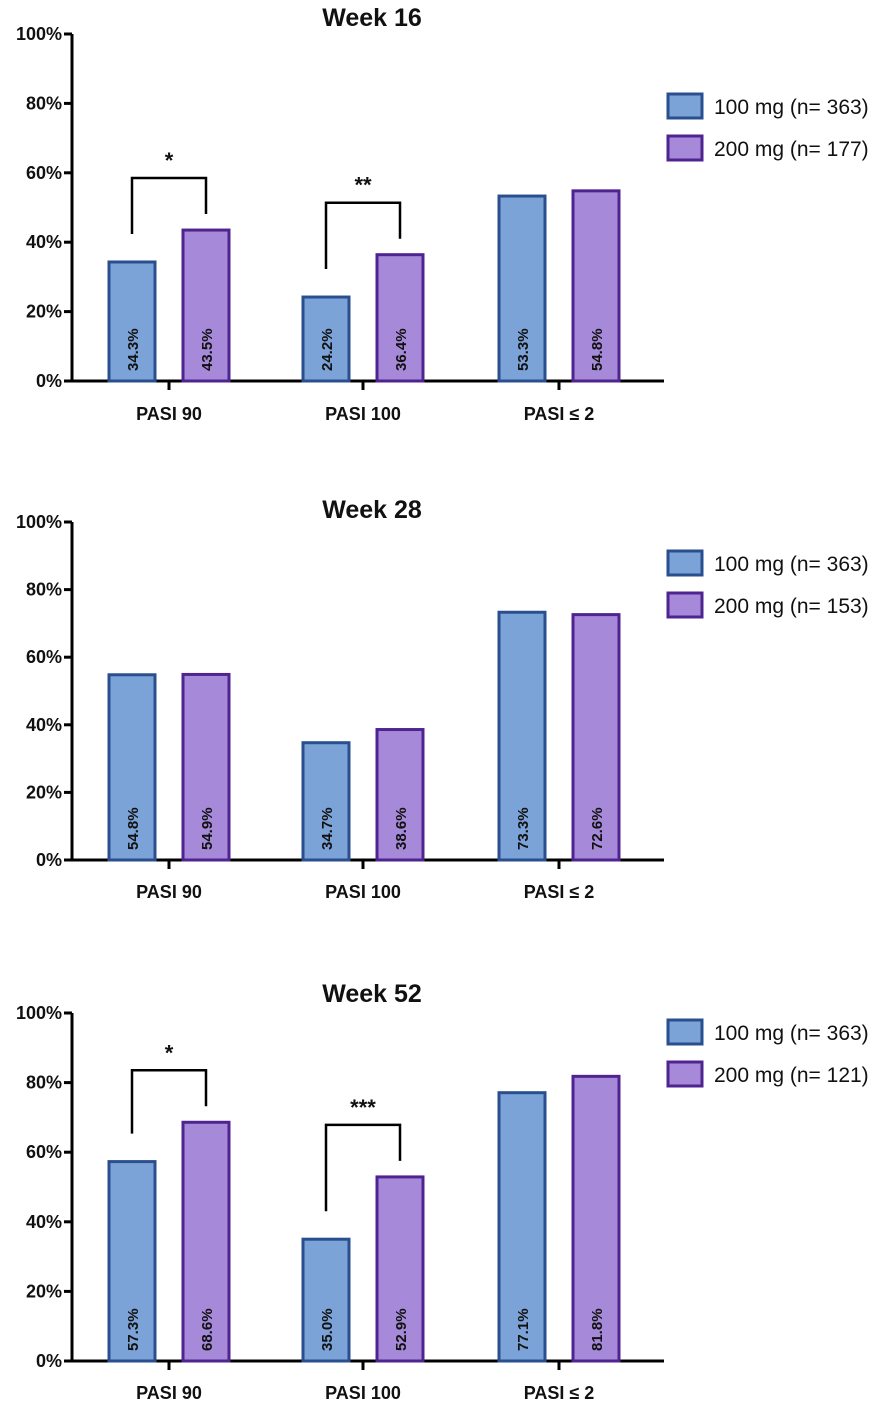 This screenshot has width=896, height=1408. Describe the element at coordinates (363, 185) in the screenshot. I see `significance-mark: **` at that location.